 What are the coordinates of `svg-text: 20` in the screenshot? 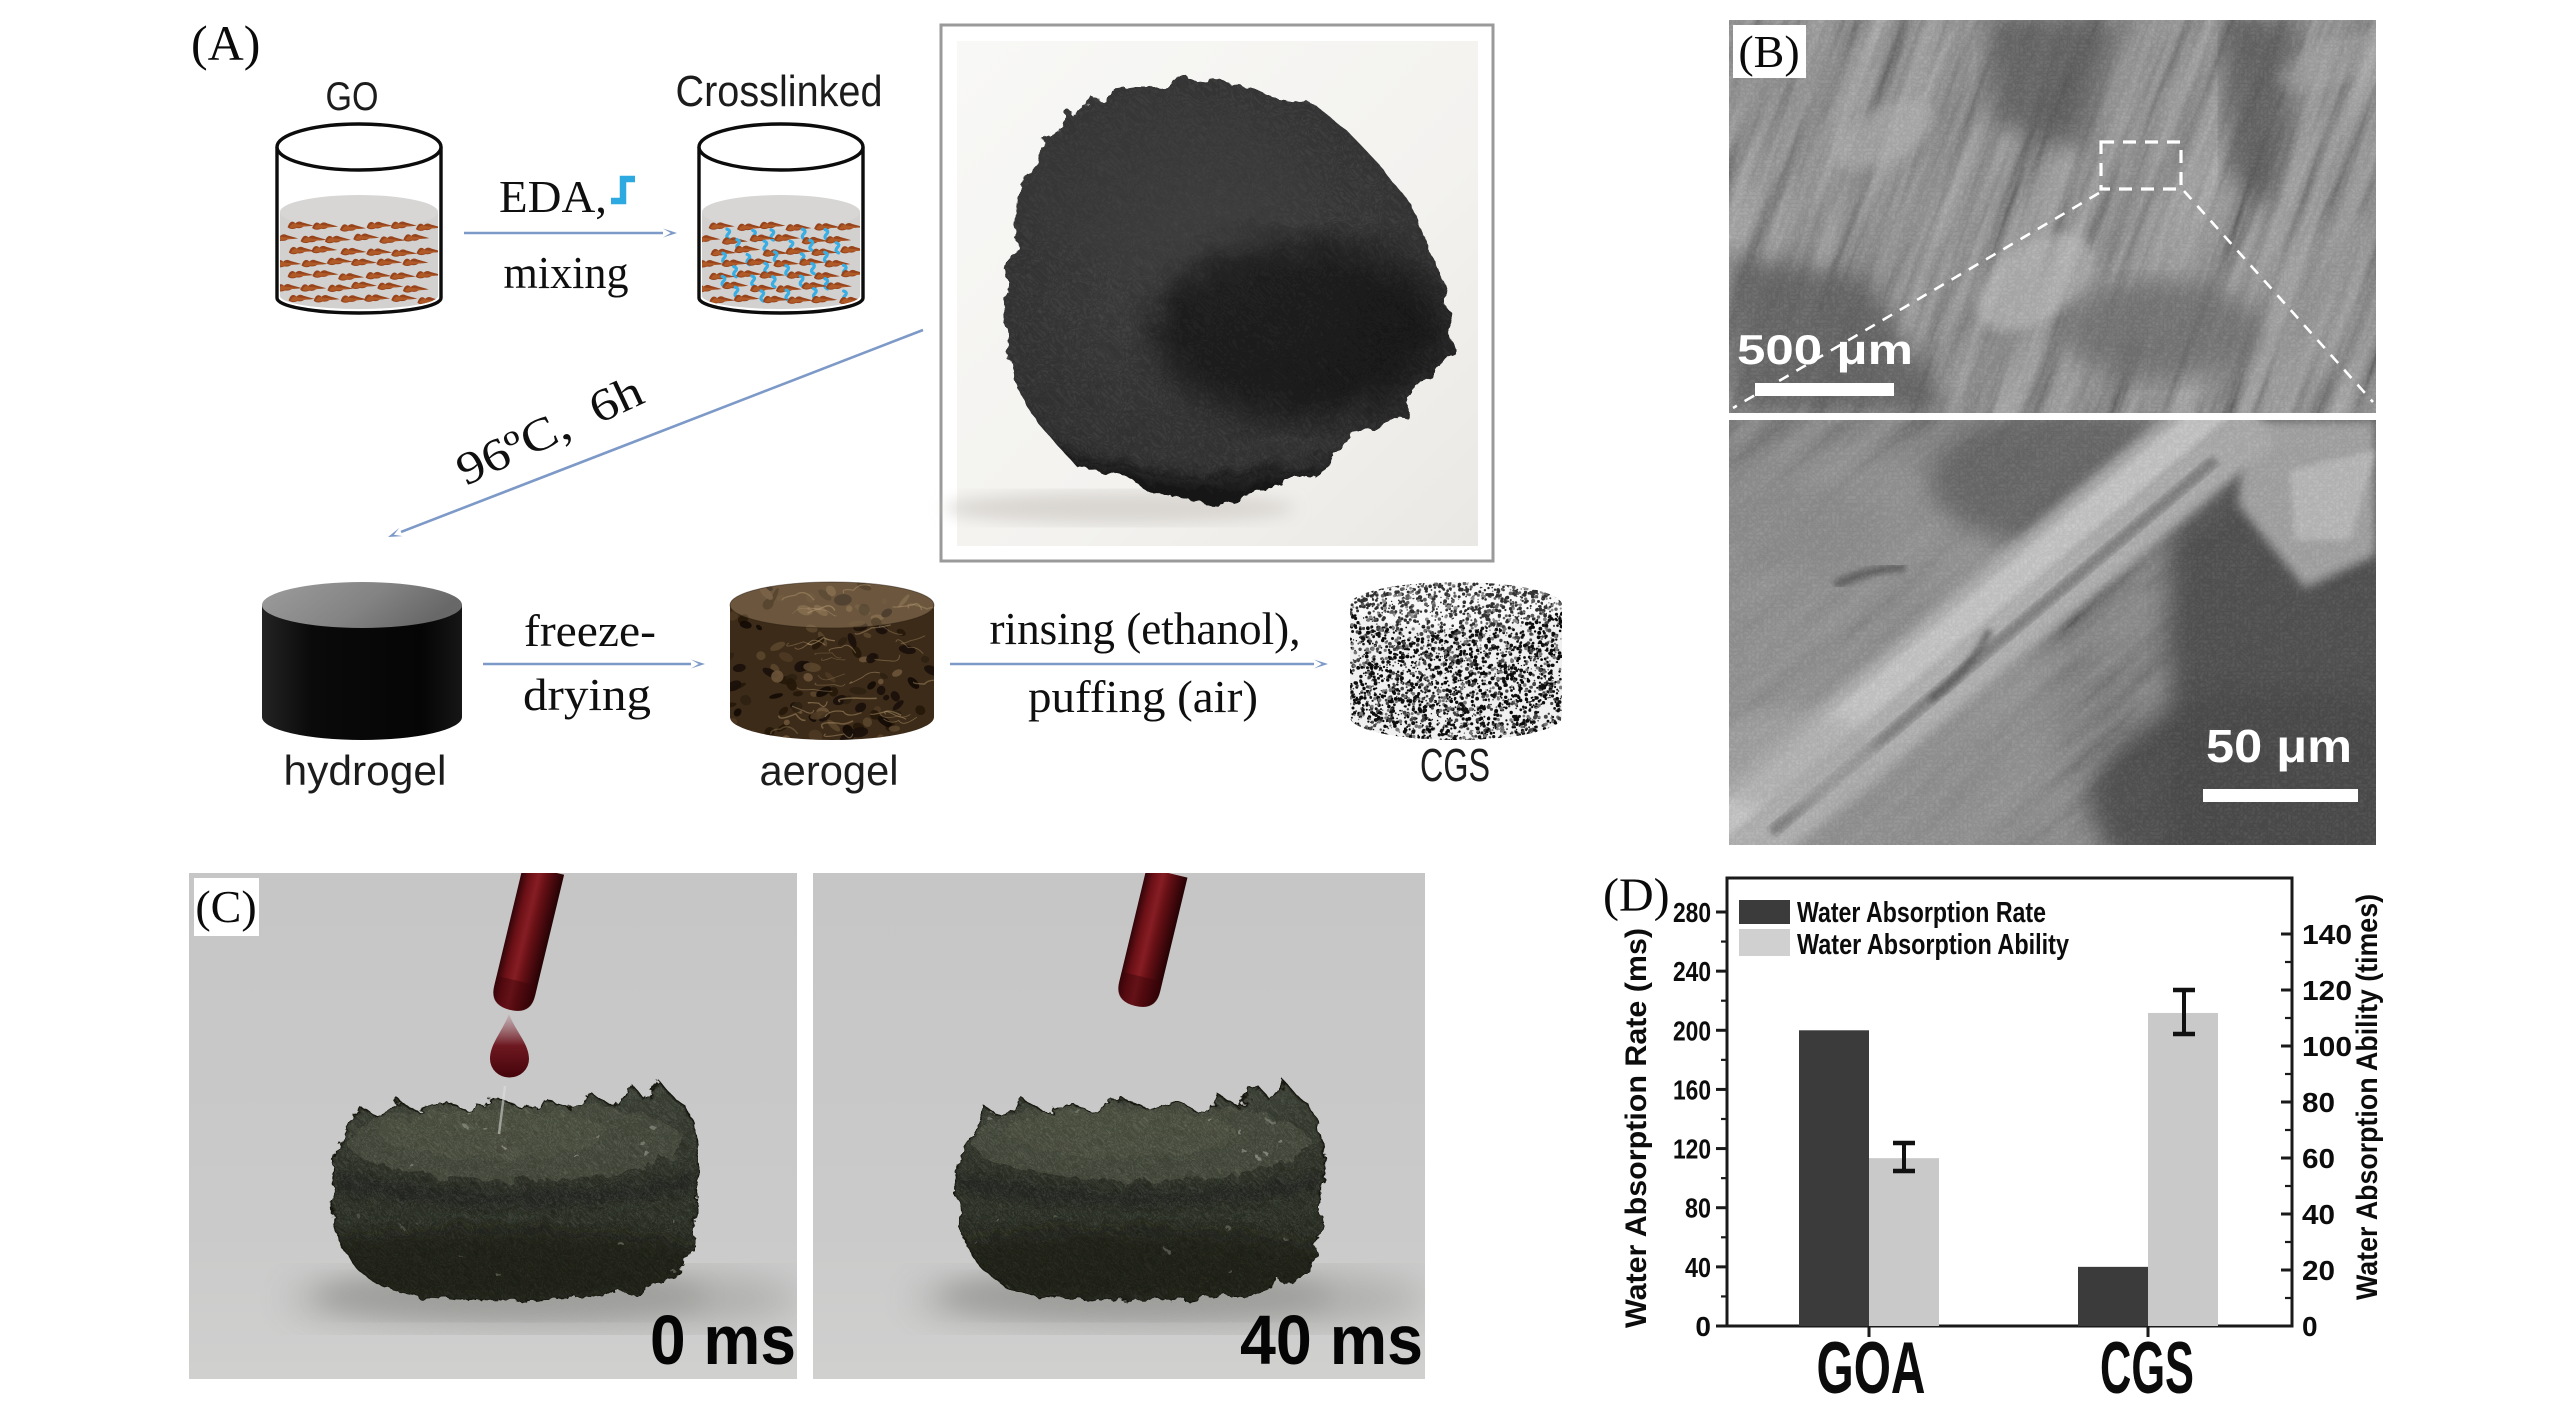 It's located at (2318, 1270).